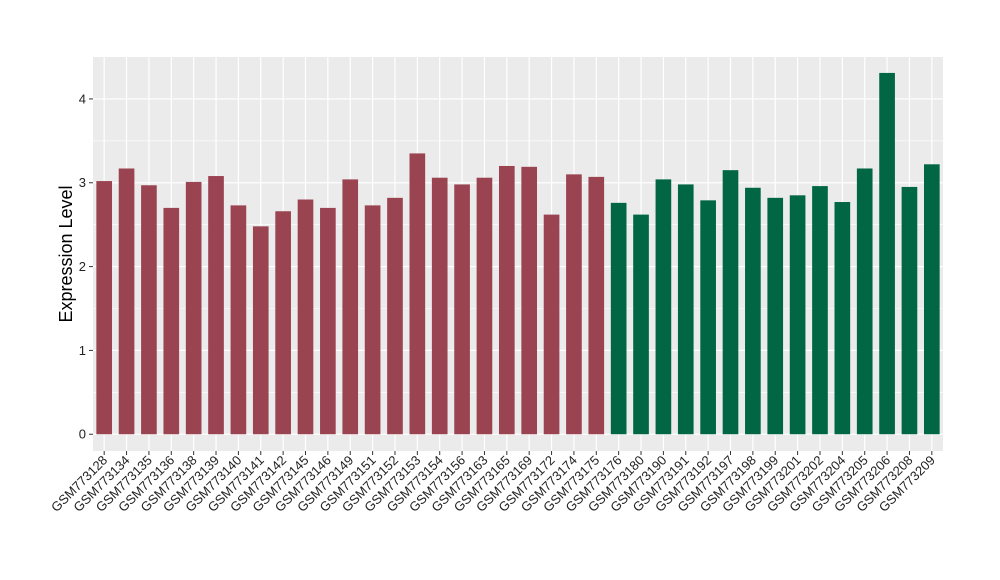 The image size is (1000, 580). Describe the element at coordinates (864, 301) in the screenshot. I see `bar-GSM773205` at that location.